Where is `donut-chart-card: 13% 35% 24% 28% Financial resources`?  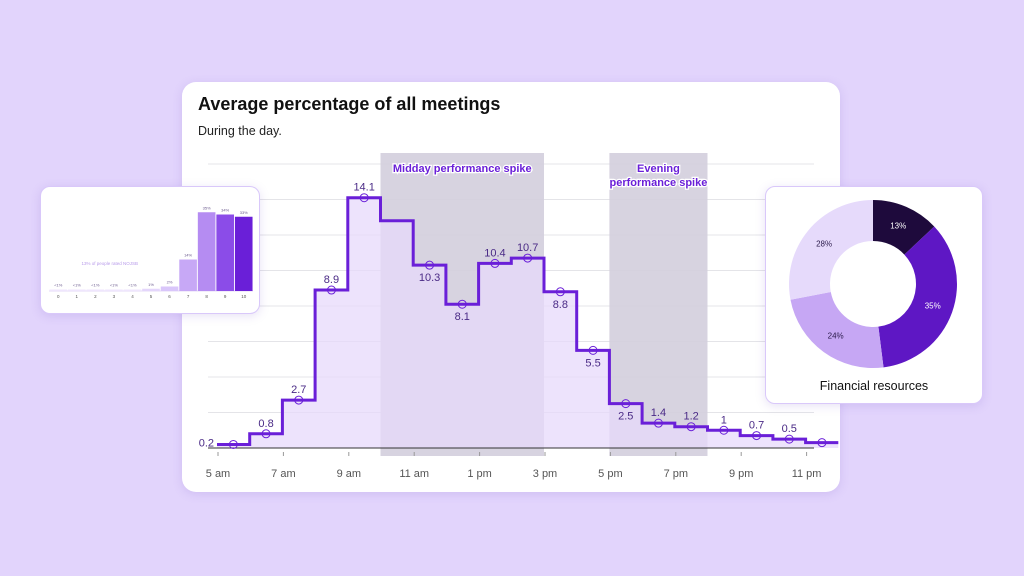 donut-chart-card: 13% 35% 24% 28% Financial resources is located at coordinates (874, 295).